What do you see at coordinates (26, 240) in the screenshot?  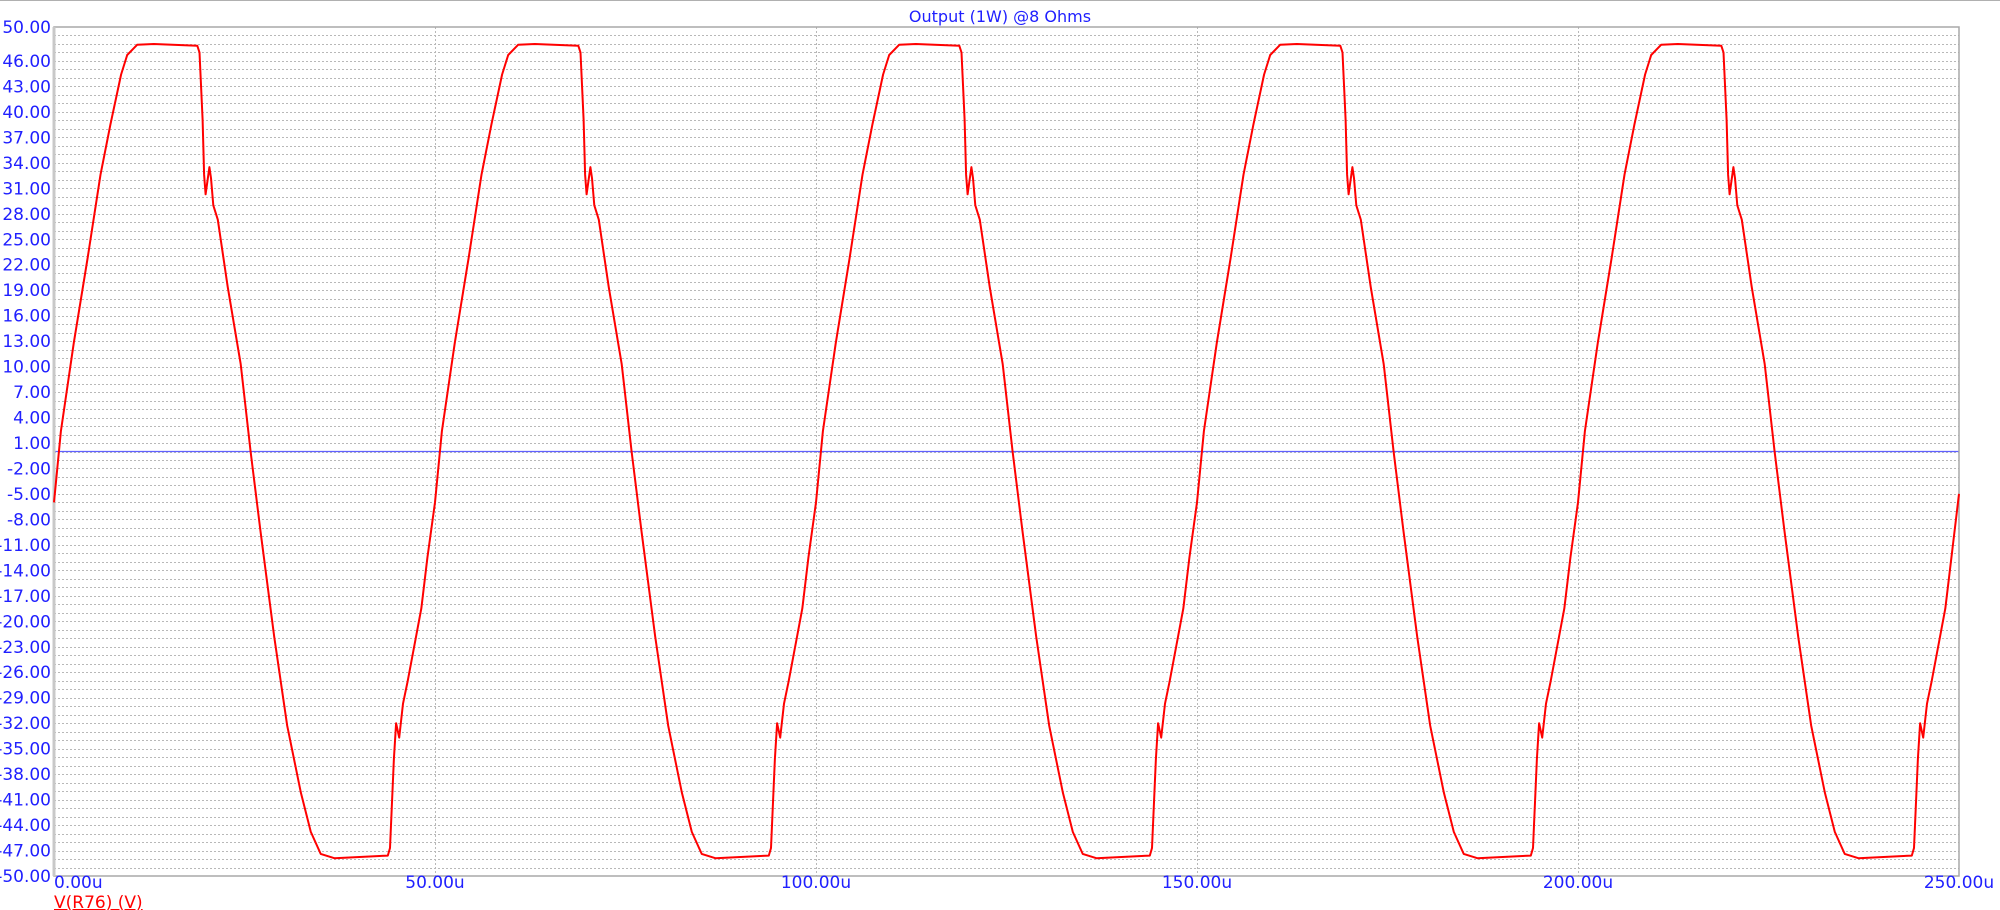 I see `y-tick-label: 25.00` at bounding box center [26, 240].